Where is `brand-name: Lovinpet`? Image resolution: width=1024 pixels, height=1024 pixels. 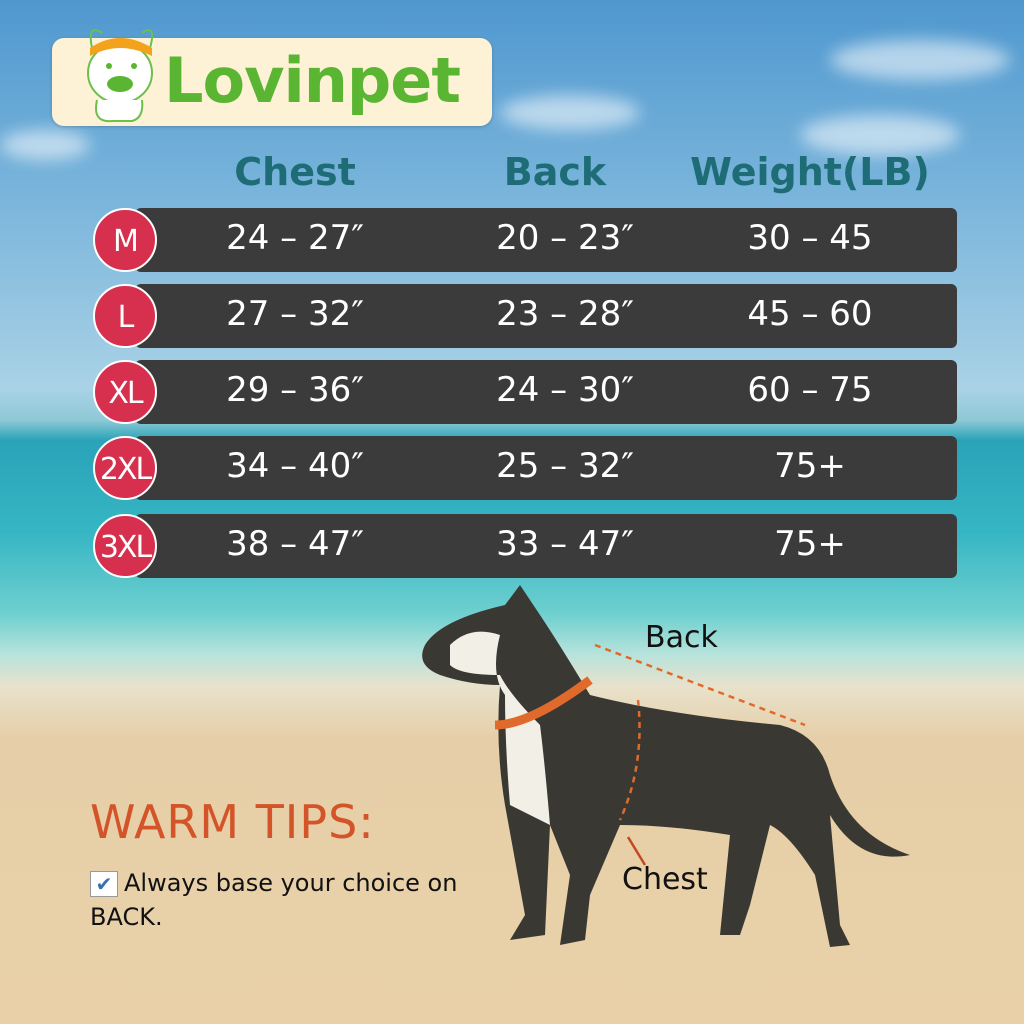
brand-name: Lovinpet is located at coordinates (312, 80).